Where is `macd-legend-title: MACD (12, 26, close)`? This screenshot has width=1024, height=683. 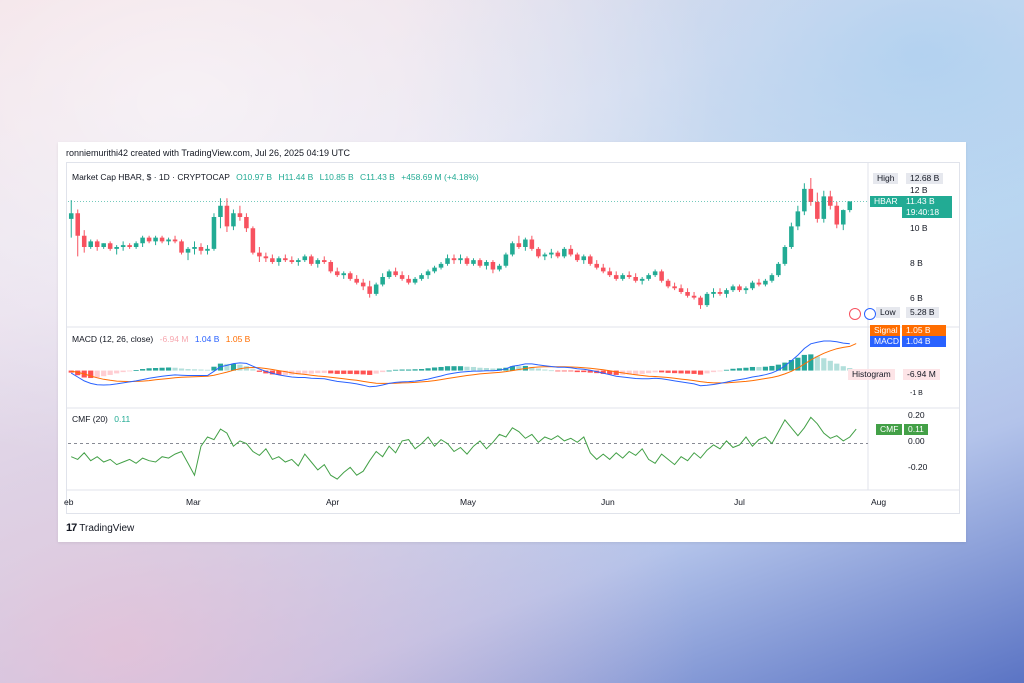
macd-legend-title: MACD (12, 26, close) is located at coordinates (113, 339).